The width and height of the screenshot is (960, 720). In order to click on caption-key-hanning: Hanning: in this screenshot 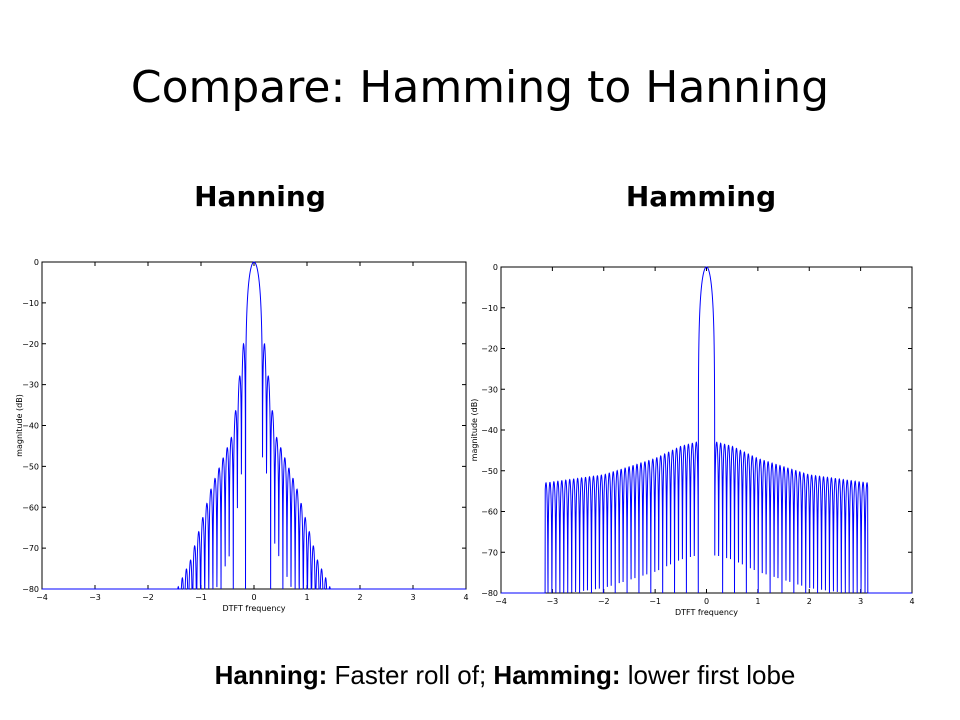, I will do `click(271, 675)`.